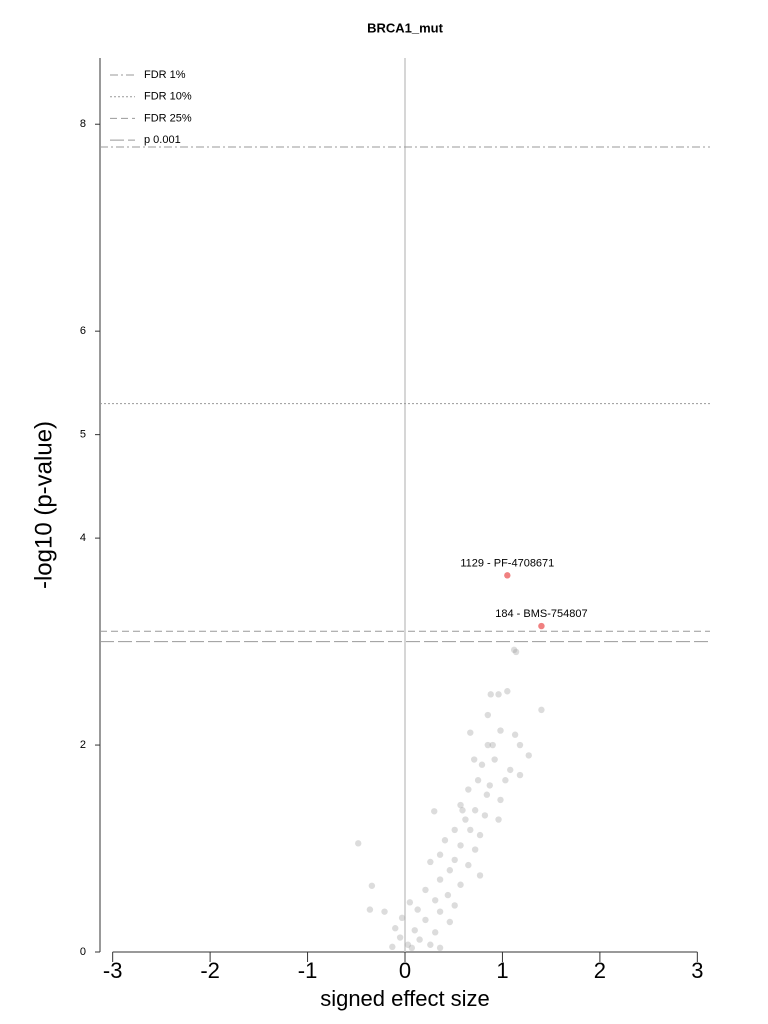  What do you see at coordinates (168, 118) in the screenshot?
I see `legend-label: FDR 25%` at bounding box center [168, 118].